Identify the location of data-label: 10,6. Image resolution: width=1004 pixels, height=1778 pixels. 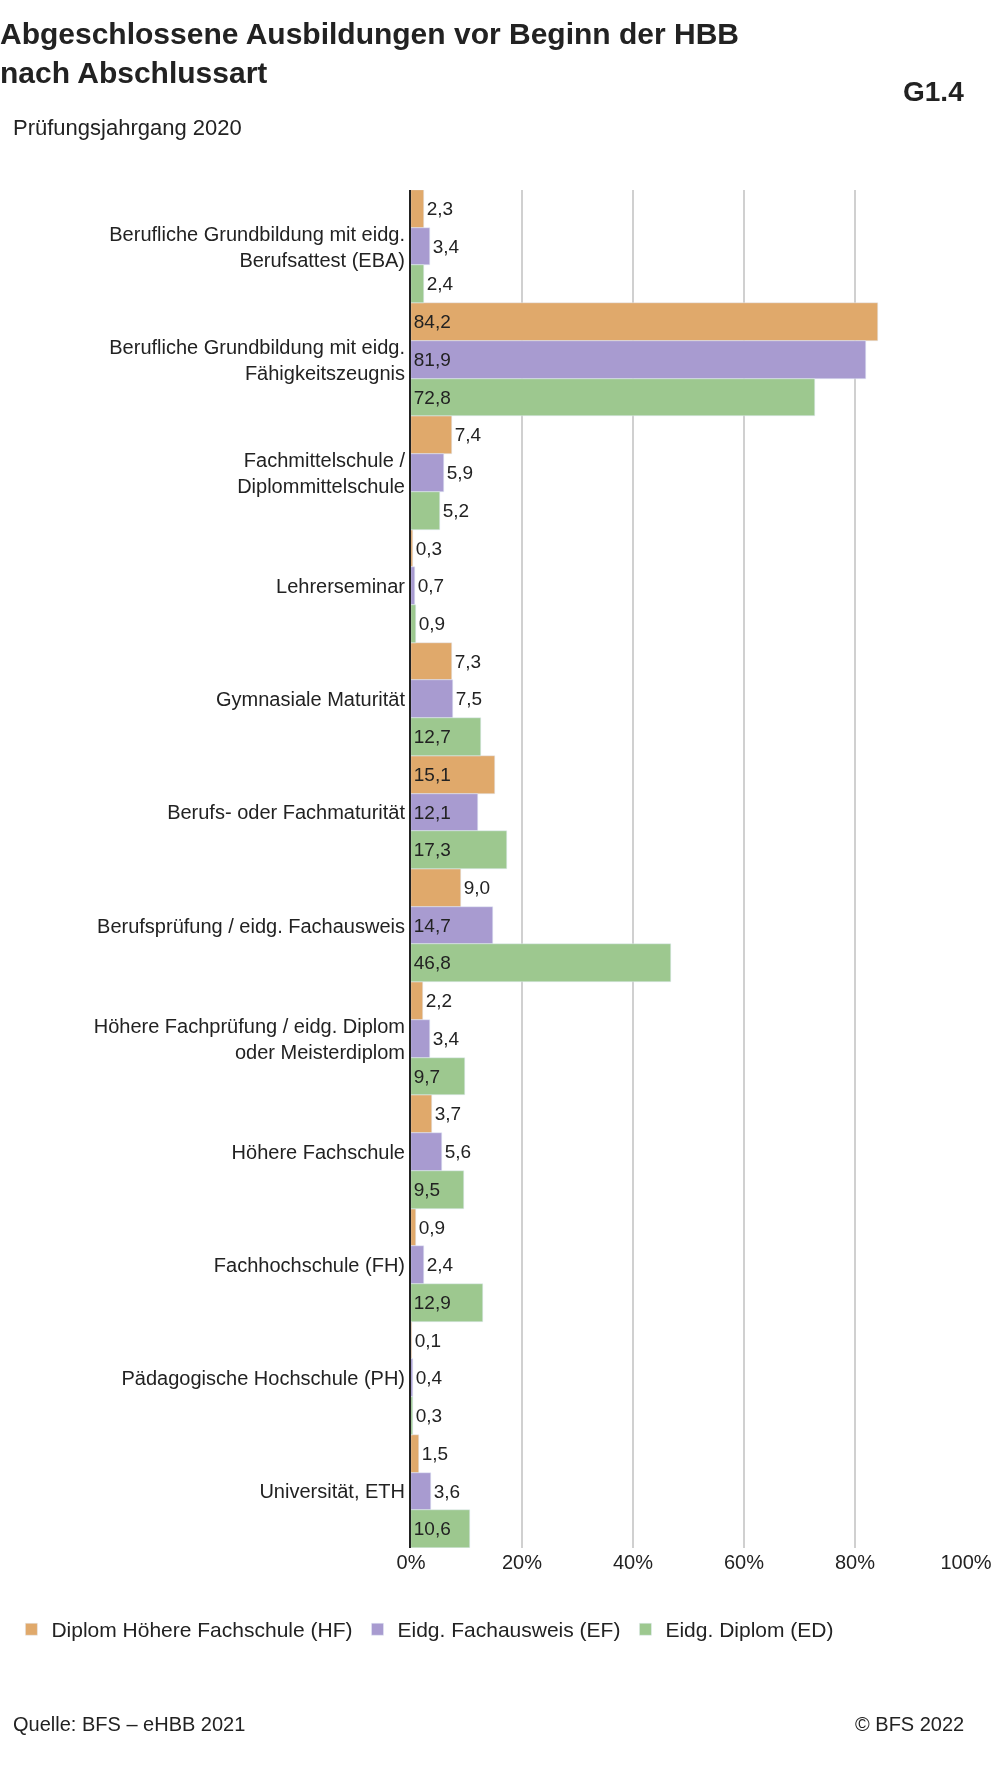
(432, 1529).